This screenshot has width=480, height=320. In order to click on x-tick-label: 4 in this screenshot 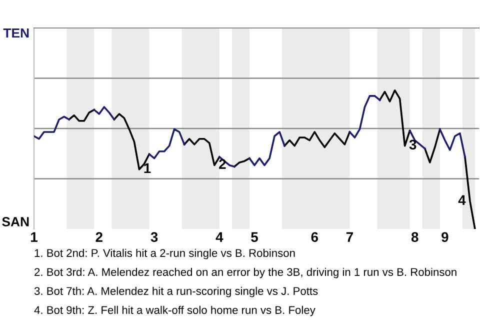, I will do `click(220, 237)`.